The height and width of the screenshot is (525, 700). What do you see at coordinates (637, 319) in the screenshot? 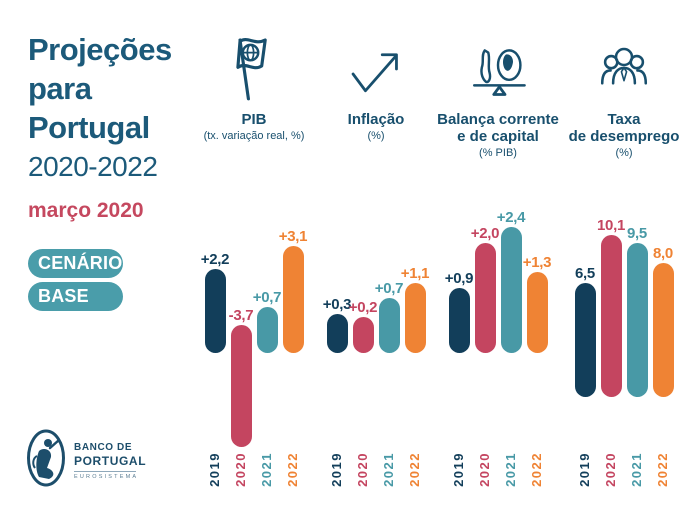
I see `bar-taxa-2021` at bounding box center [637, 319].